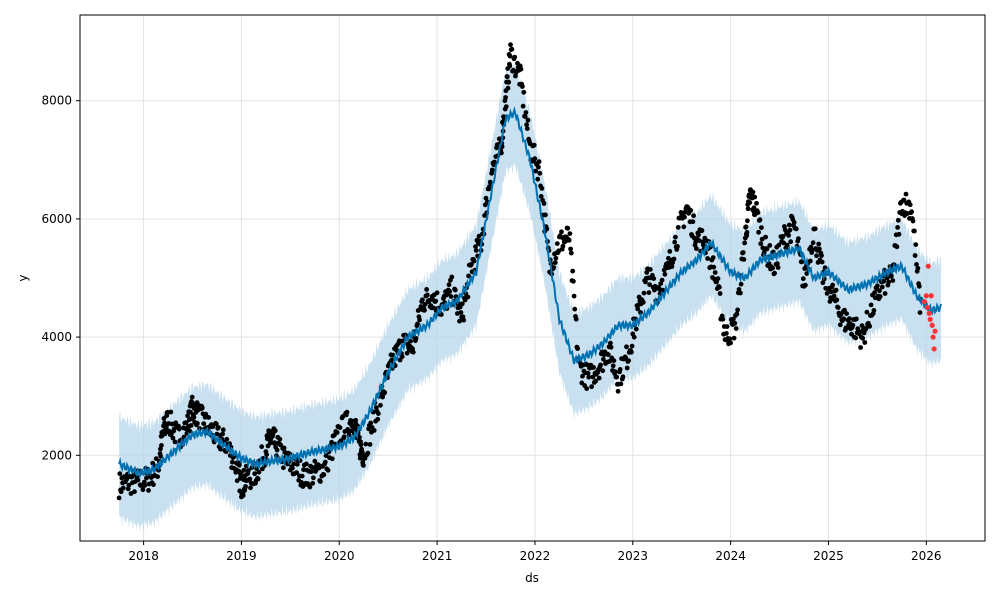 The width and height of the screenshot is (1000, 600). Describe the element at coordinates (56, 101) in the screenshot. I see `y-tick-label-3: 8000` at that location.